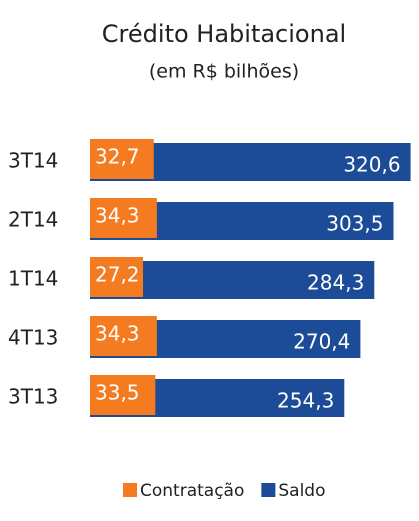 The height and width of the screenshot is (521, 419). I want to click on value-label: 33,5, so click(117, 393).